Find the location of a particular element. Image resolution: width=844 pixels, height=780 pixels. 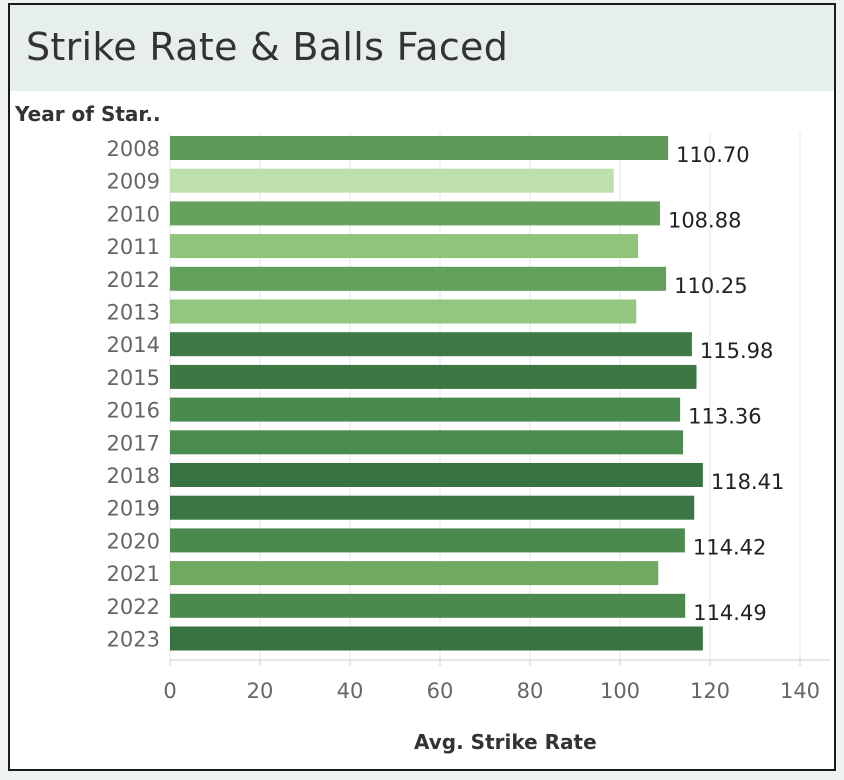

y-category-label: 2018 is located at coordinates (133, 476).